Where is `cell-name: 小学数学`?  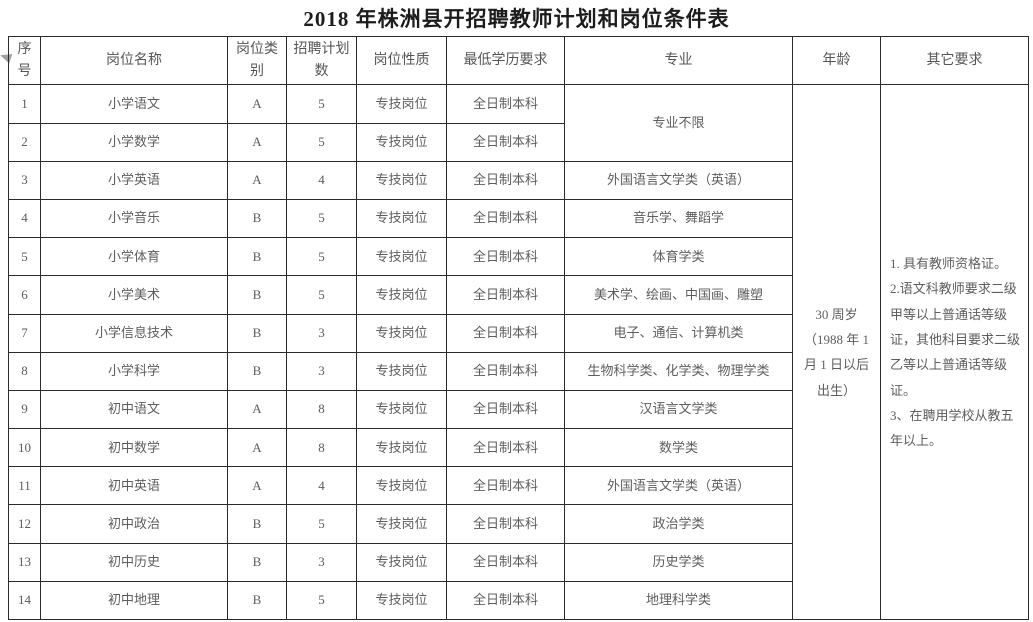
cell-name: 小学数学 is located at coordinates (134, 142).